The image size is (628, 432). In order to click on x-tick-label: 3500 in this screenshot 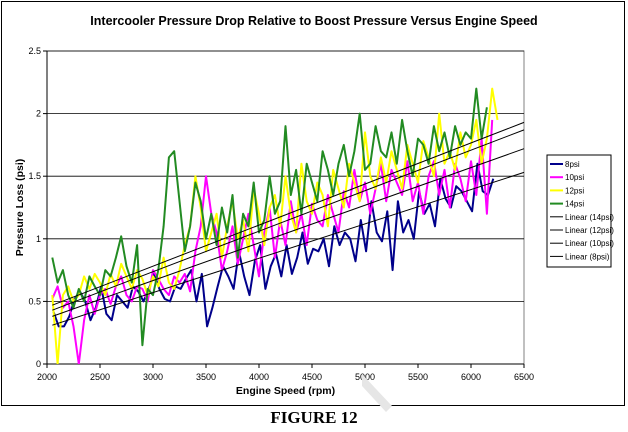, I will do `click(206, 377)`.